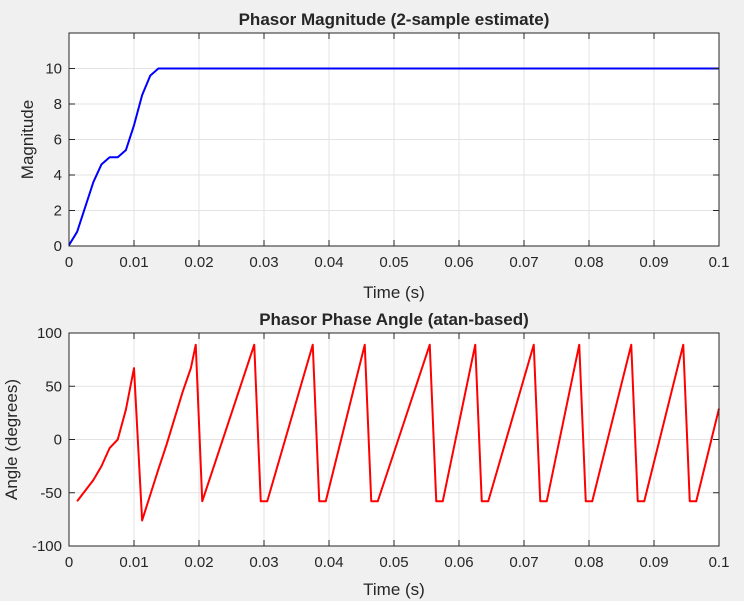  Describe the element at coordinates (58, 140) in the screenshot. I see `y-tick-label: 6` at that location.